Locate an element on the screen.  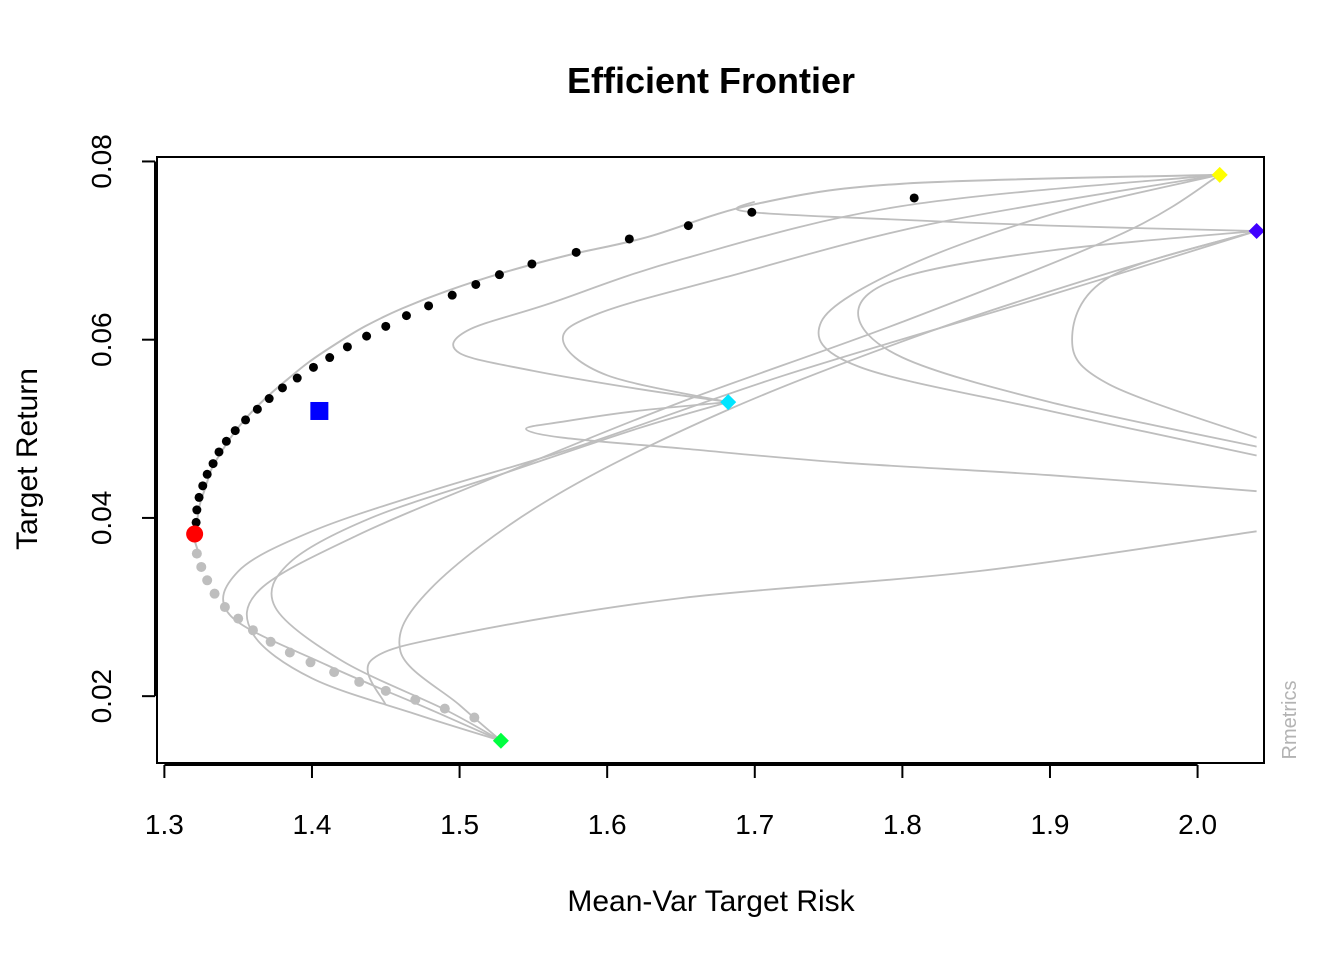
min-variance-point is located at coordinates (195, 534).